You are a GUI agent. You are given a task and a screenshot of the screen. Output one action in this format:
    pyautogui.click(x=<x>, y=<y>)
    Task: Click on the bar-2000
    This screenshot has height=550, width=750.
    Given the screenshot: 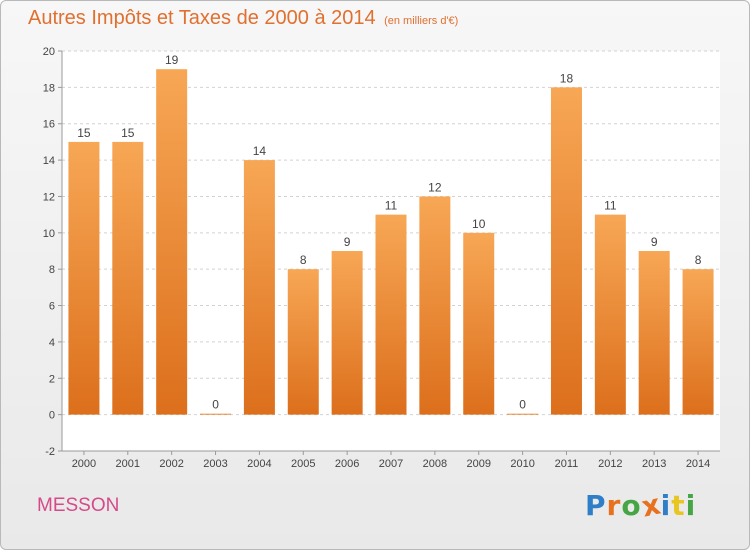 What is the action you would take?
    pyautogui.click(x=84, y=278)
    